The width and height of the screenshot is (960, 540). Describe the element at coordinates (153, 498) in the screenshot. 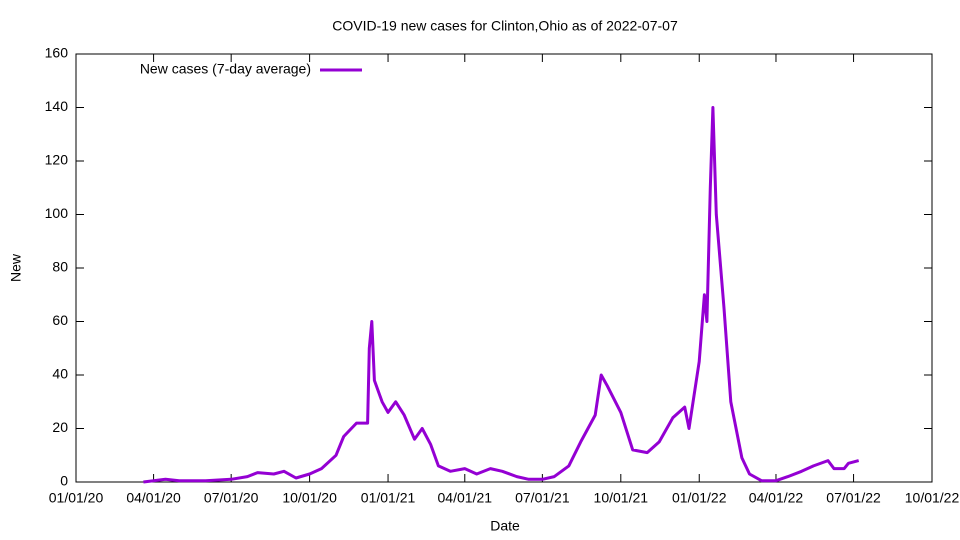

I see `x-tick-label: 04/01/20` at that location.